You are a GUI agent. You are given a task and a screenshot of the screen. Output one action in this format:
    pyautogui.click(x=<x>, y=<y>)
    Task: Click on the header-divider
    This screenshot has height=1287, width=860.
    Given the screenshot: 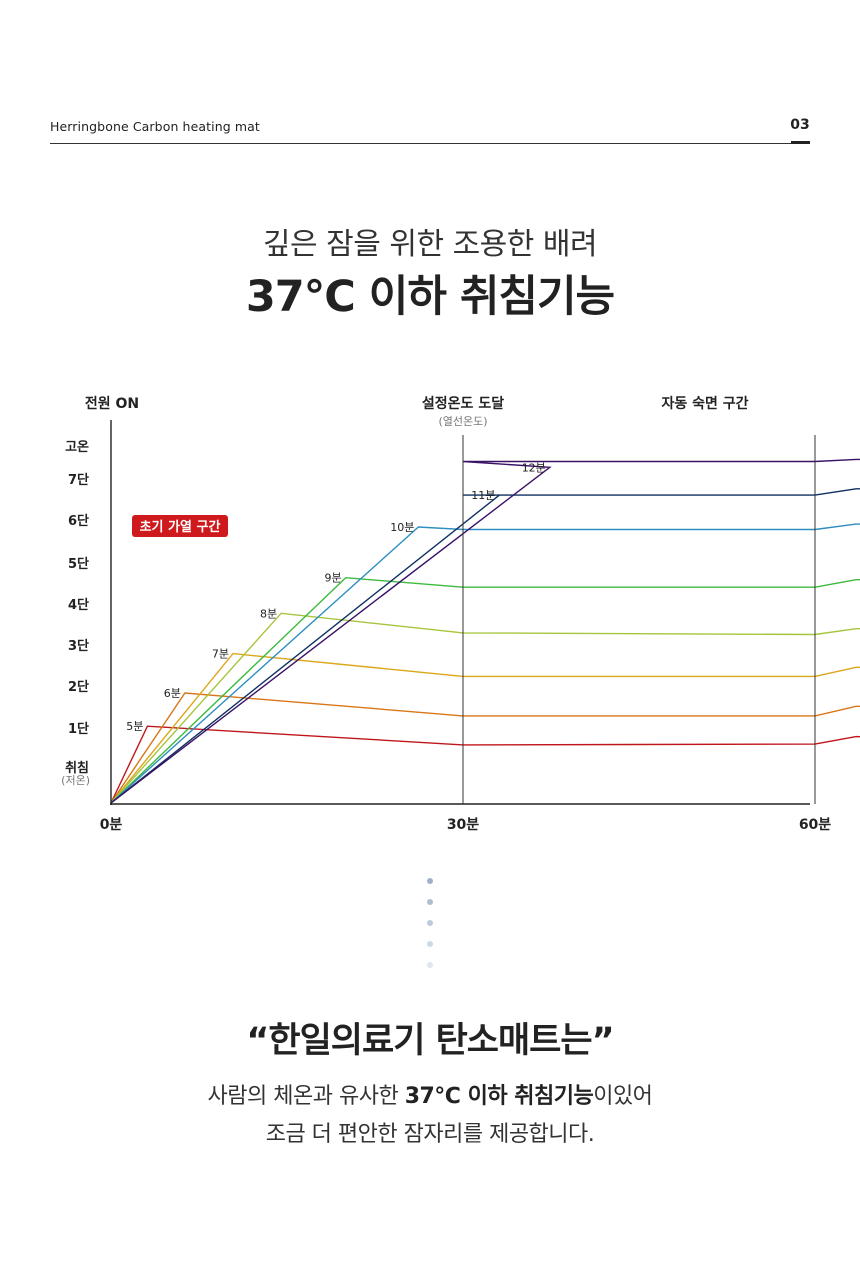 What is the action you would take?
    pyautogui.click(x=430, y=143)
    